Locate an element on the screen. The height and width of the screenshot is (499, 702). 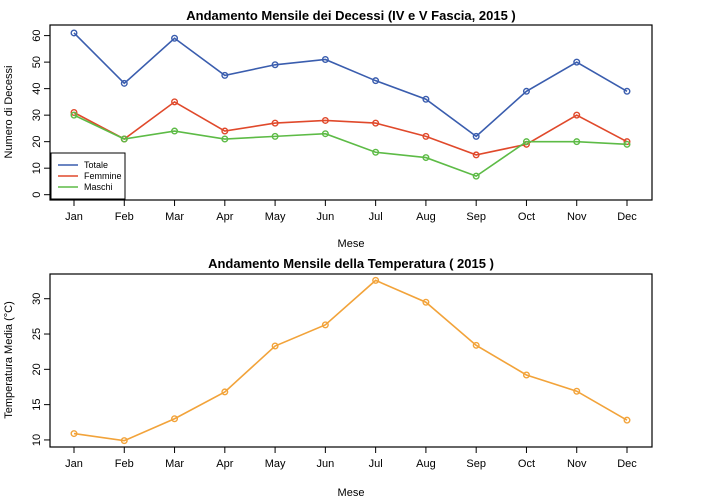
data-point-temperatura-mar is located at coordinates (175, 419).